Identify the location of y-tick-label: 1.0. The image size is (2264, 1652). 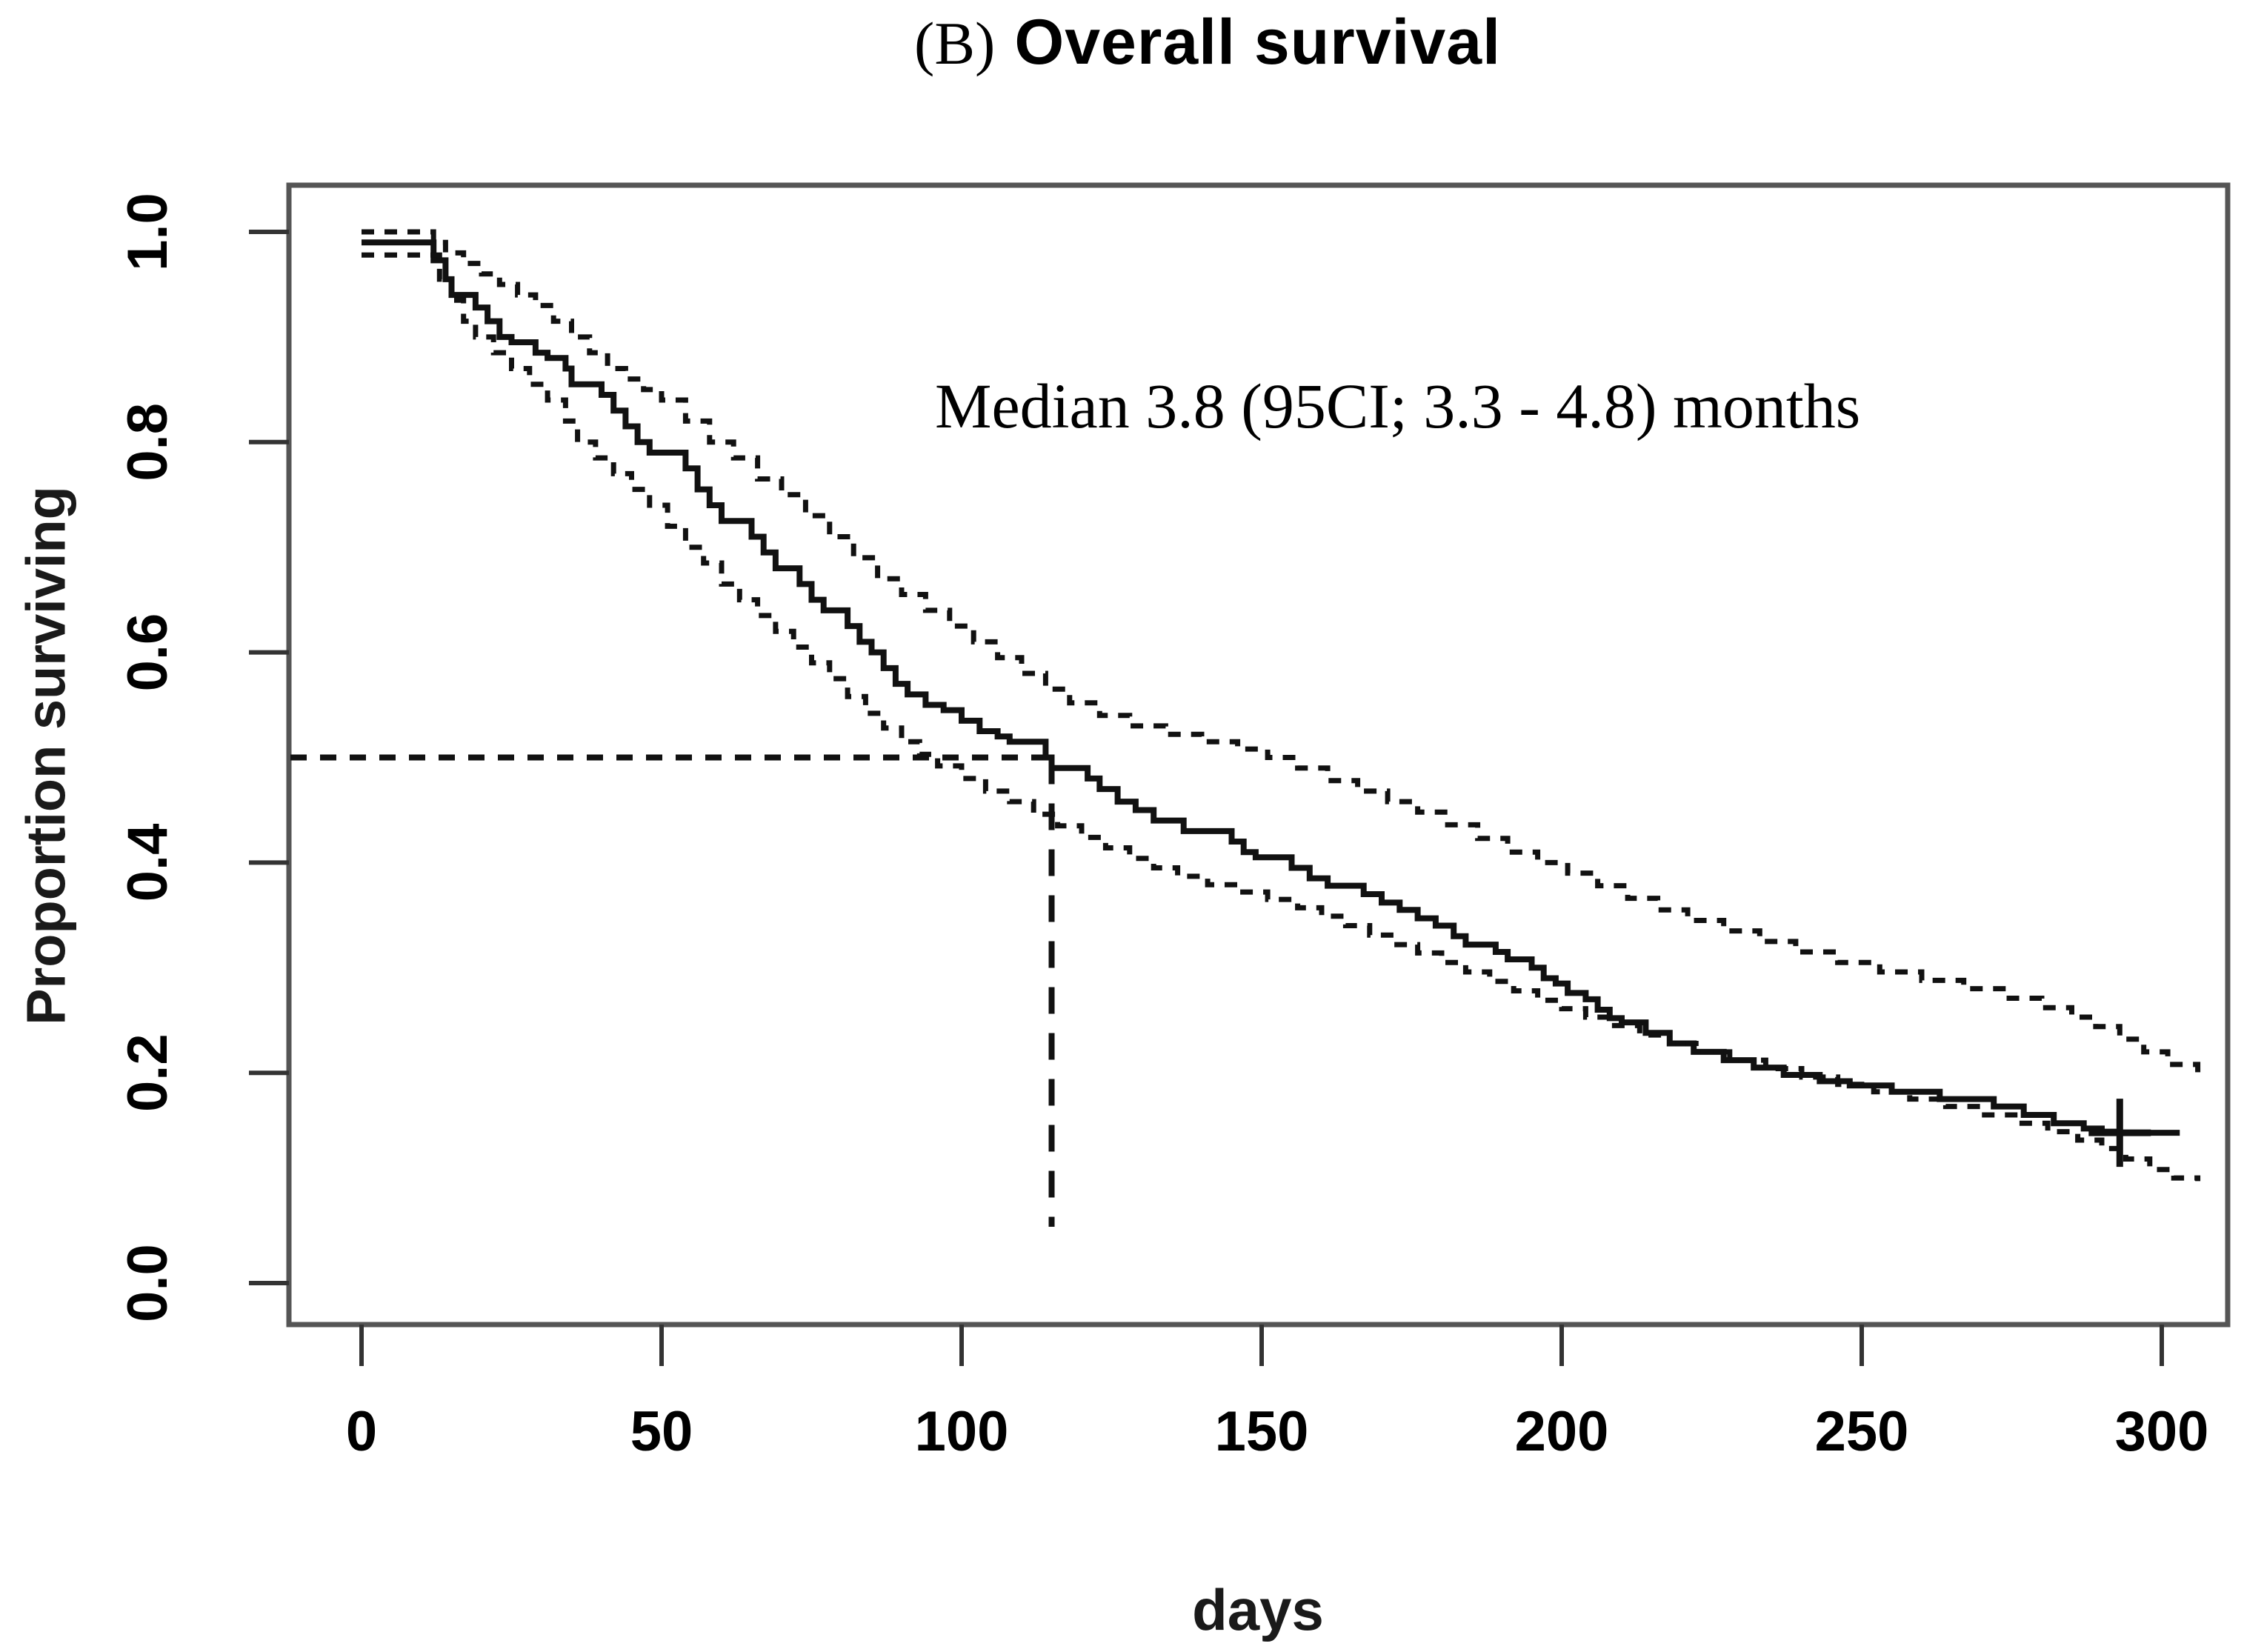
(147, 232).